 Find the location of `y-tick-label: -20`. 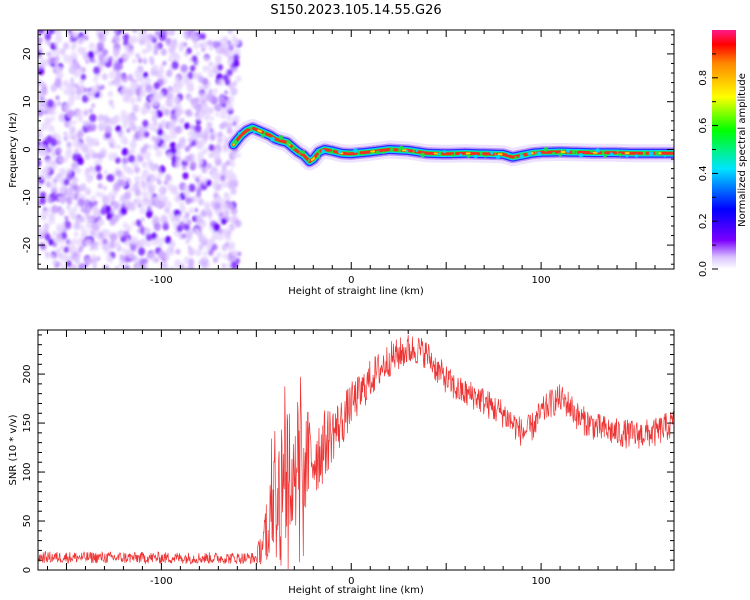

y-tick-label: -20 is located at coordinates (27, 245).